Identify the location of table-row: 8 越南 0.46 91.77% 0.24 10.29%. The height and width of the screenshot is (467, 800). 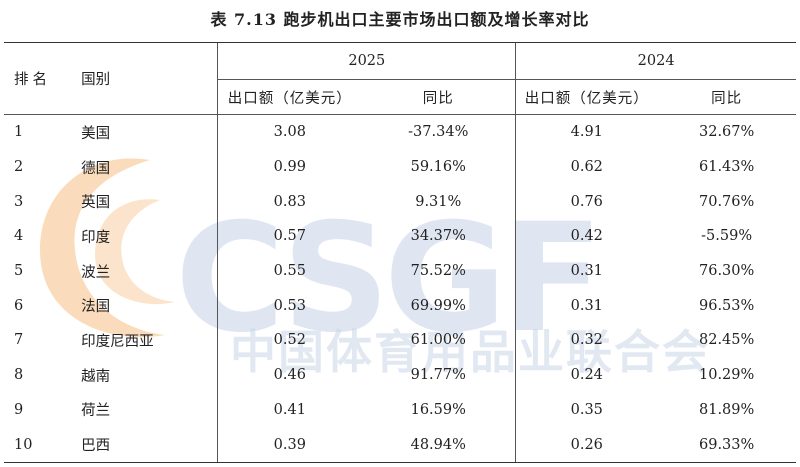
(400, 375).